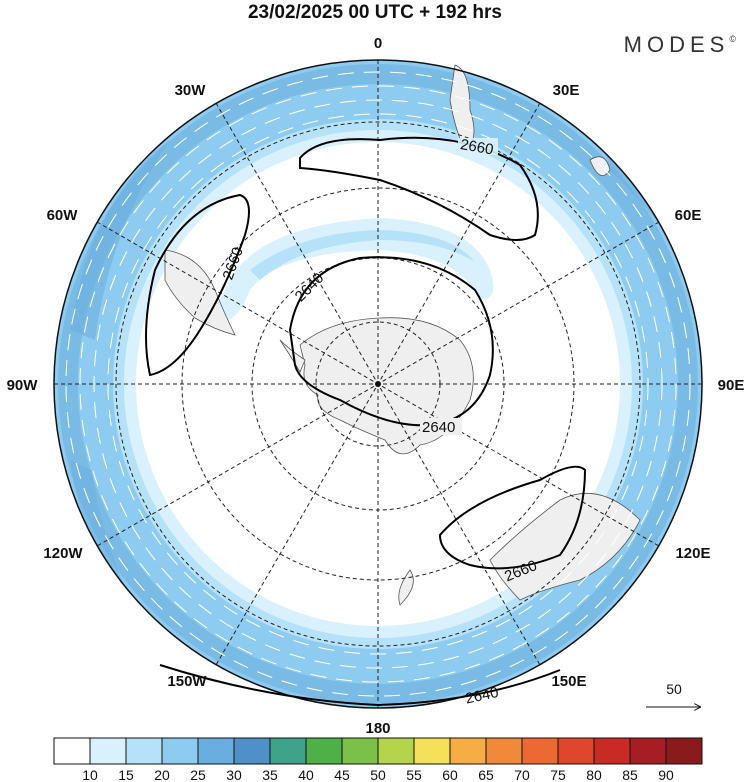 The width and height of the screenshot is (750, 782). Describe the element at coordinates (477, 147) in the screenshot. I see `contour-label-2660-atlantic: 2660` at that location.